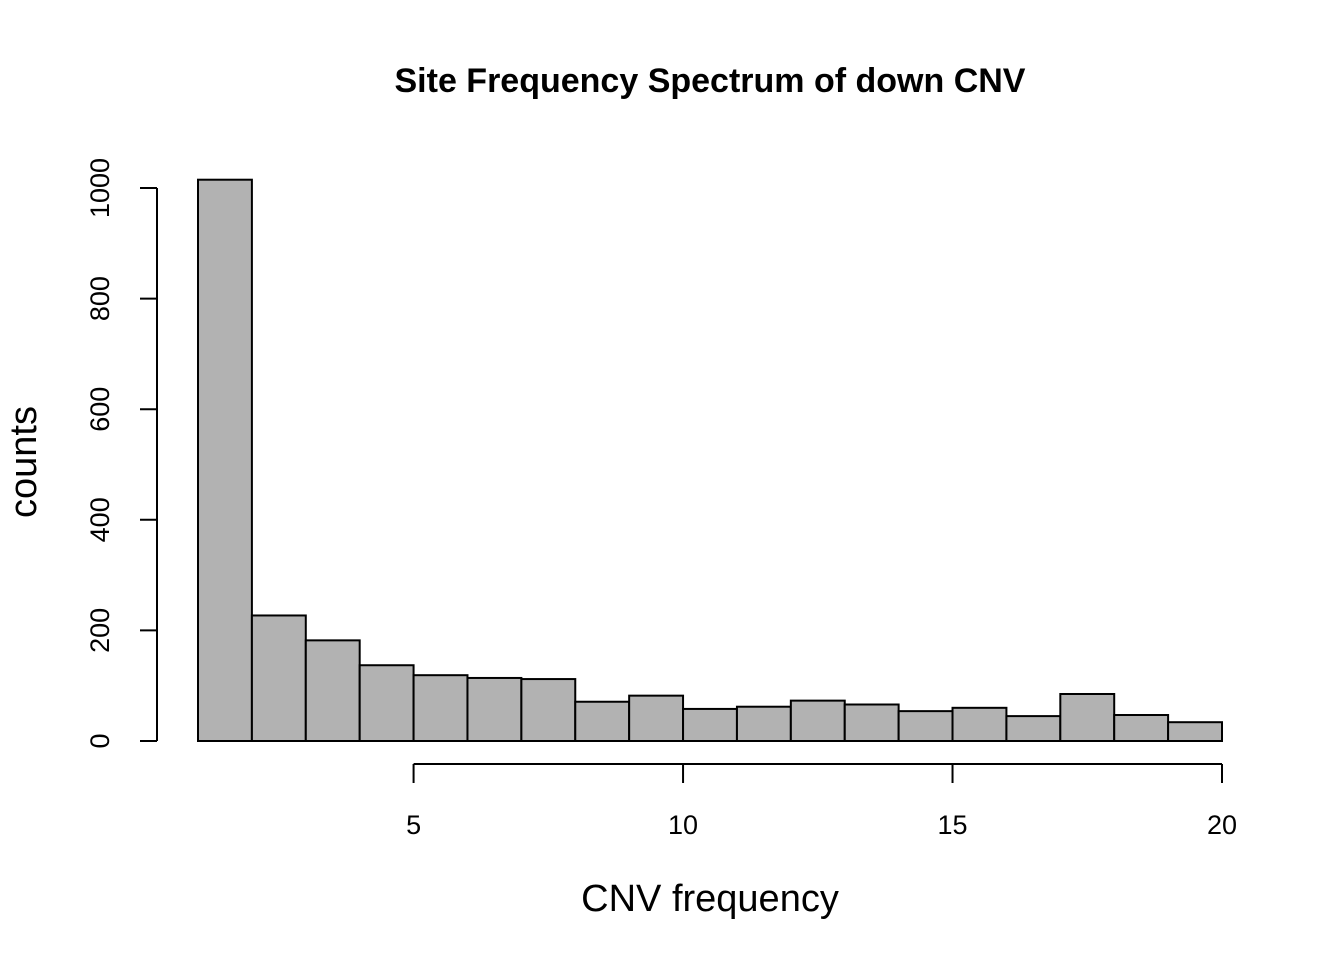 The height and width of the screenshot is (960, 1344). I want to click on x-axis: 5 10 15 20, so click(821, 801).